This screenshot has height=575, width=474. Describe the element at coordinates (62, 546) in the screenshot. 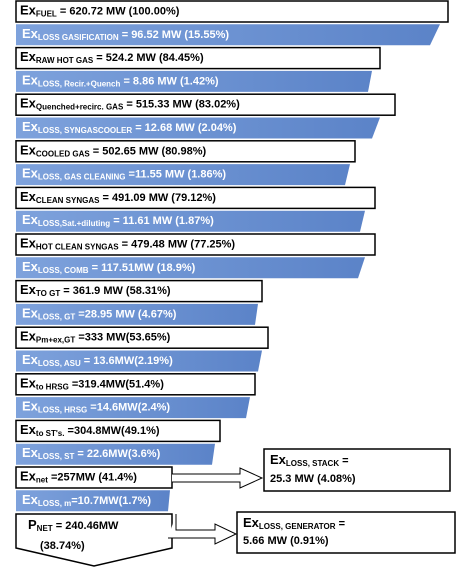

I see `output-share: (38.74%)` at that location.